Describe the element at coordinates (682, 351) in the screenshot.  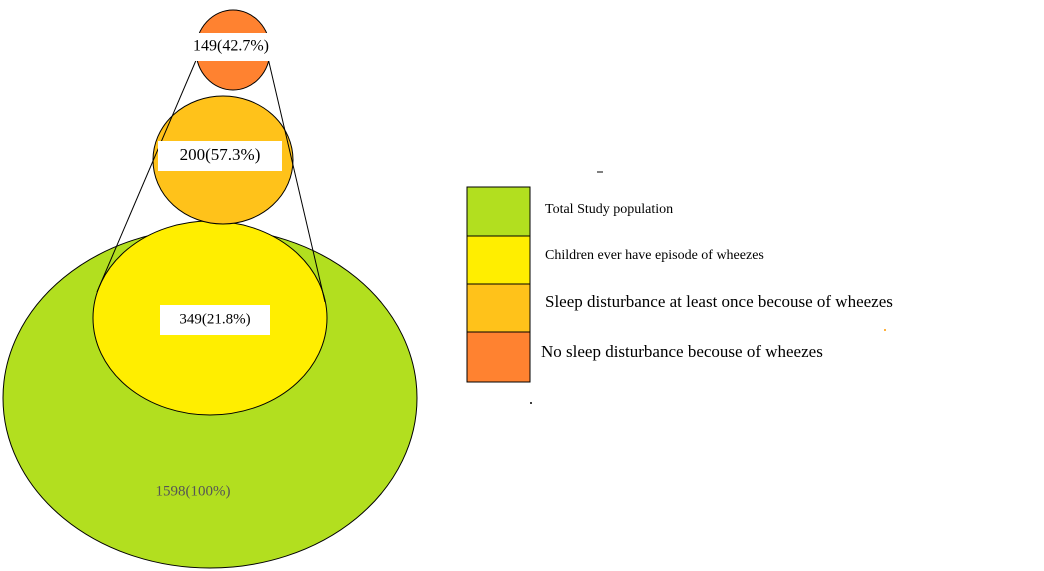
I see `legend-label: No sleep disturbance becouse of wheezes` at that location.